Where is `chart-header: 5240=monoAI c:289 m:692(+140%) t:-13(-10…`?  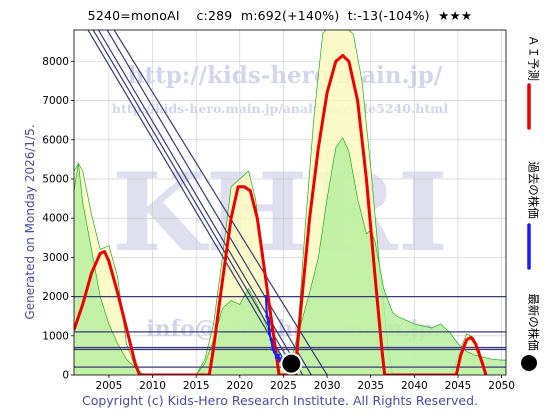 chart-header: 5240=monoAI c:289 m:692(+140%) t:-13(-10… is located at coordinates (280, 15).